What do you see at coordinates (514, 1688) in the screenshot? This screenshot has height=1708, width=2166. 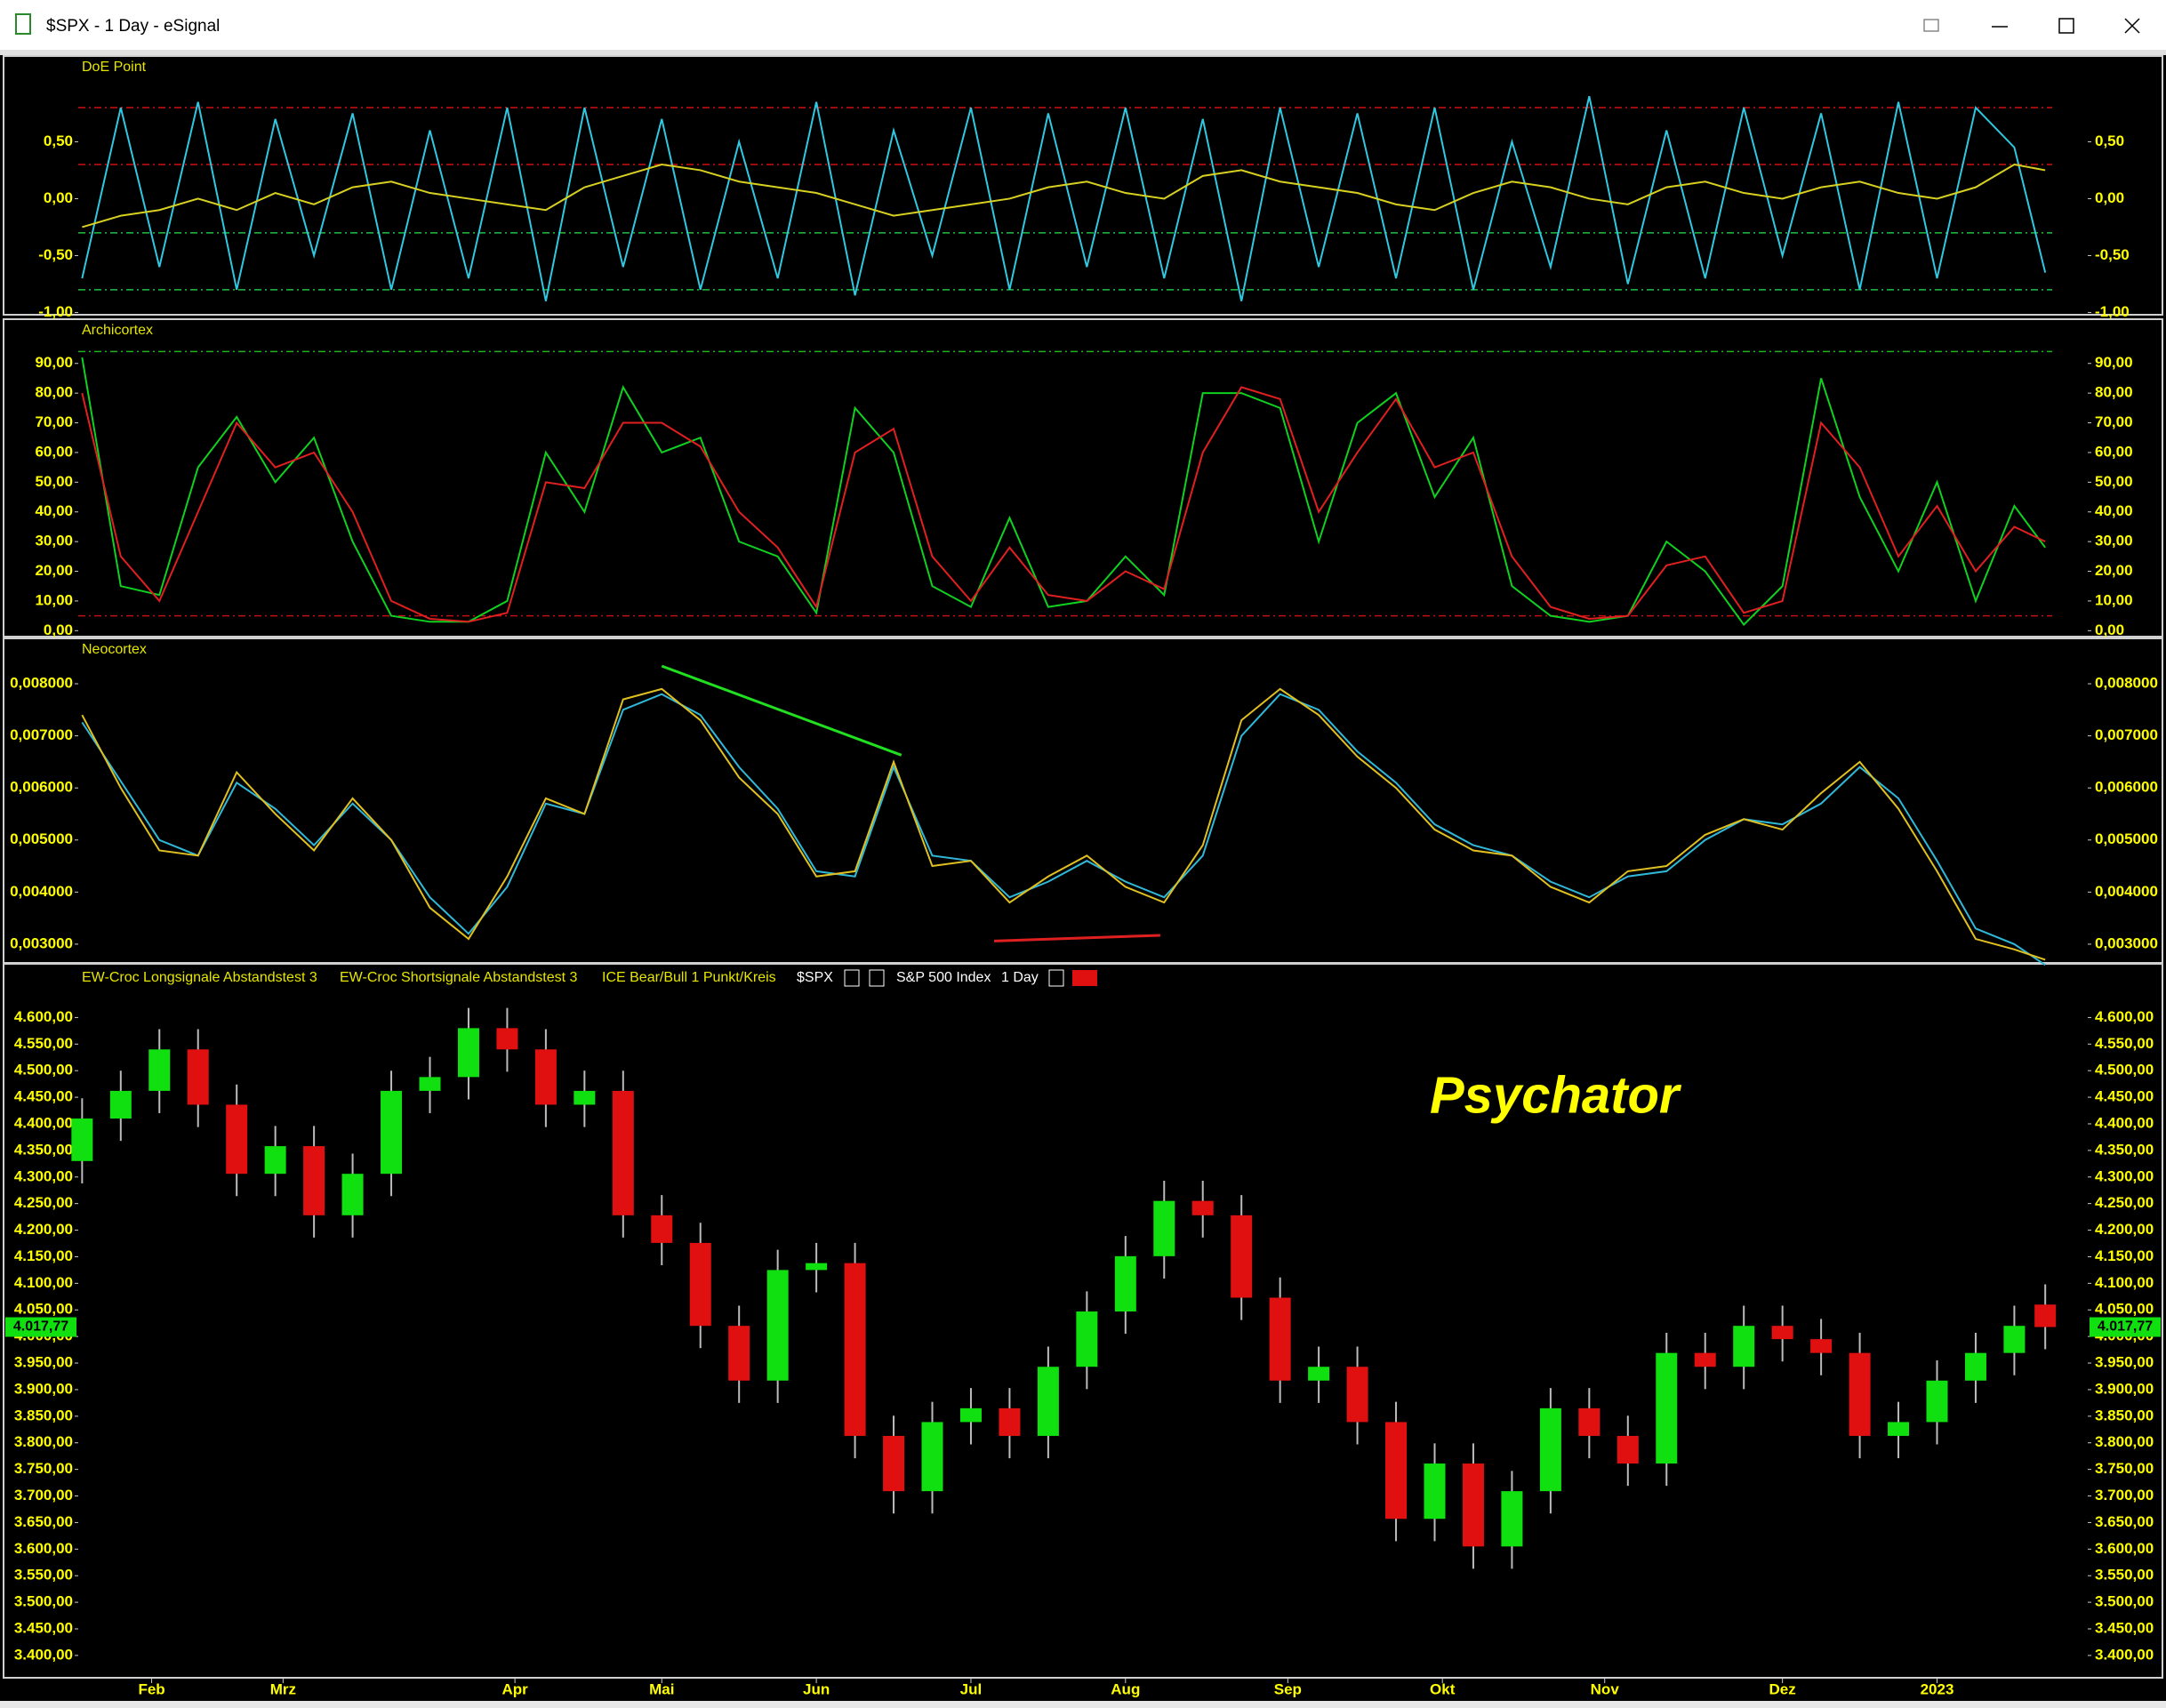 I see `x-tick-label: Apr` at bounding box center [514, 1688].